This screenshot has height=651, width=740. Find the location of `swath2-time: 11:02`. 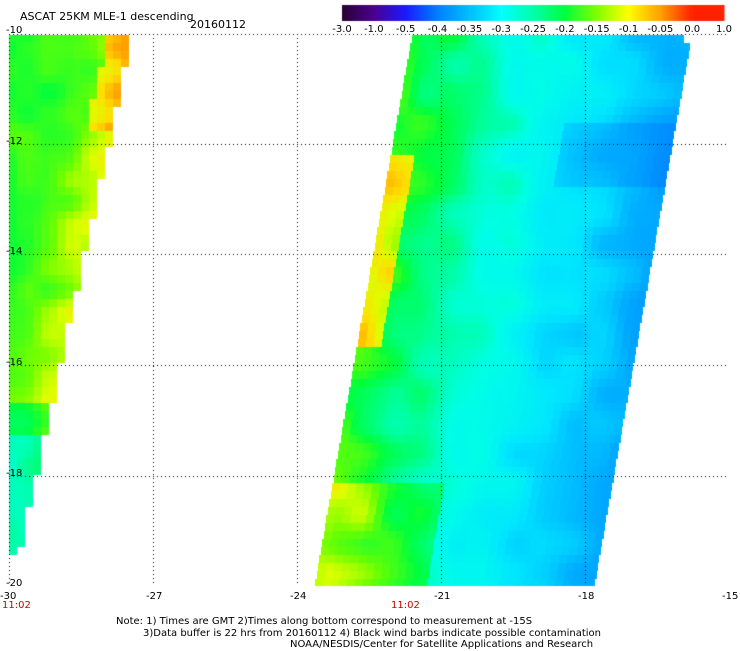

swath2-time: 11:02 is located at coordinates (405, 605).